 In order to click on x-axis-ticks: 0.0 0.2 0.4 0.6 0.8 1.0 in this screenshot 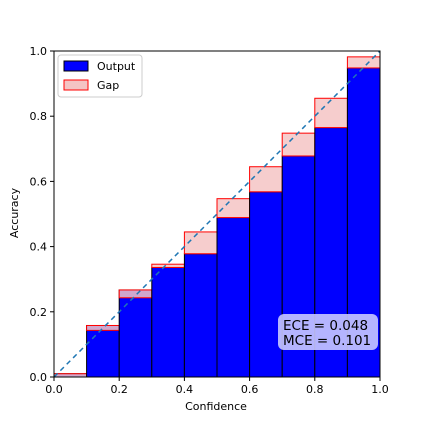, I will do `click(217, 386)`.